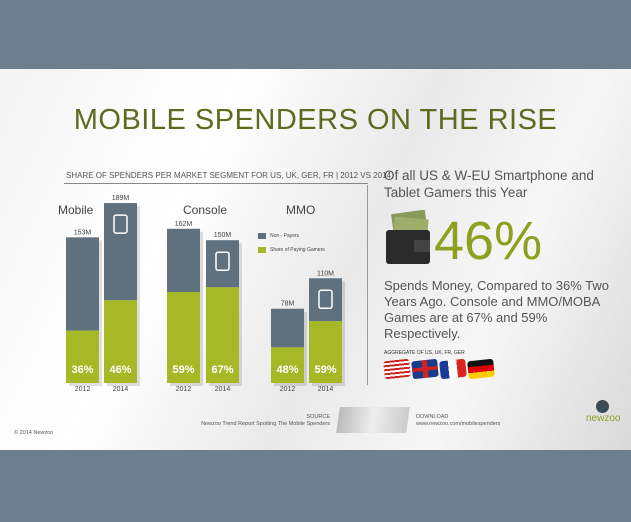 The height and width of the screenshot is (522, 631). What do you see at coordinates (223, 235) in the screenshot?
I see `bar-total-label: 150M` at bounding box center [223, 235].